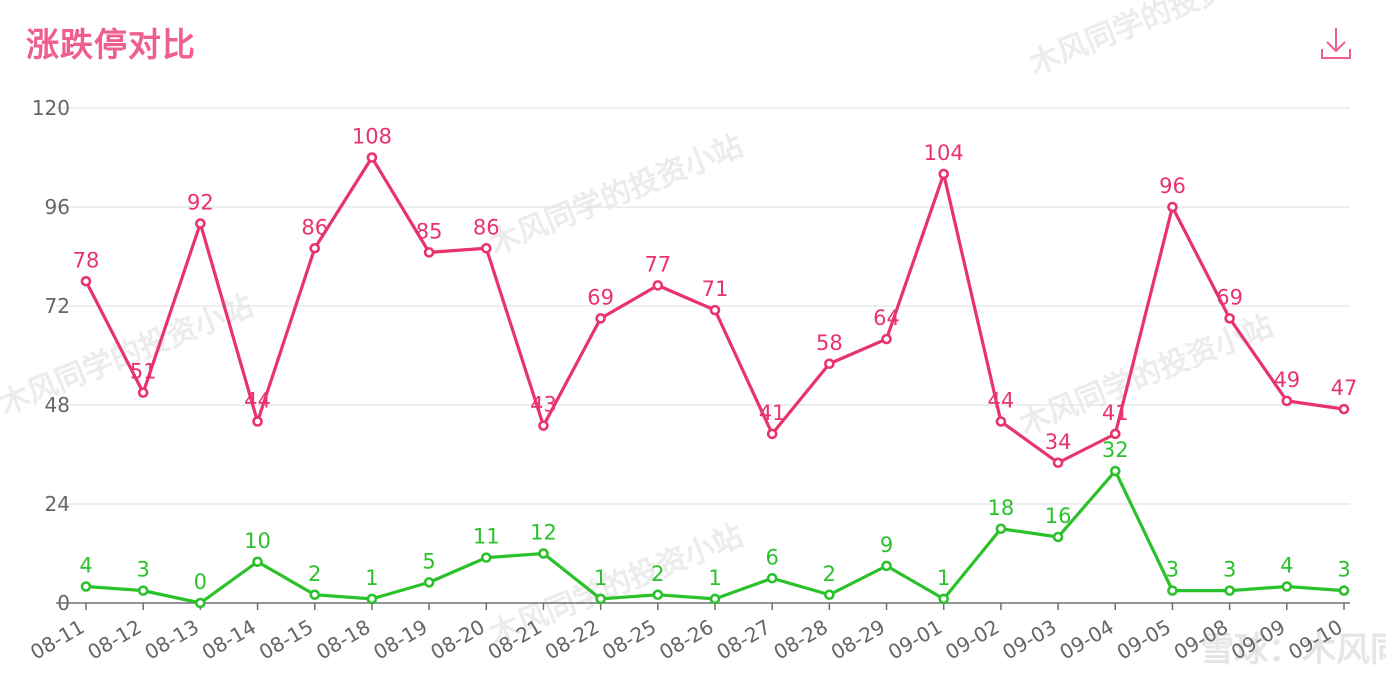 This screenshot has width=1386, height=686. Describe the element at coordinates (372, 137) in the screenshot. I see `data-label: 108` at that location.